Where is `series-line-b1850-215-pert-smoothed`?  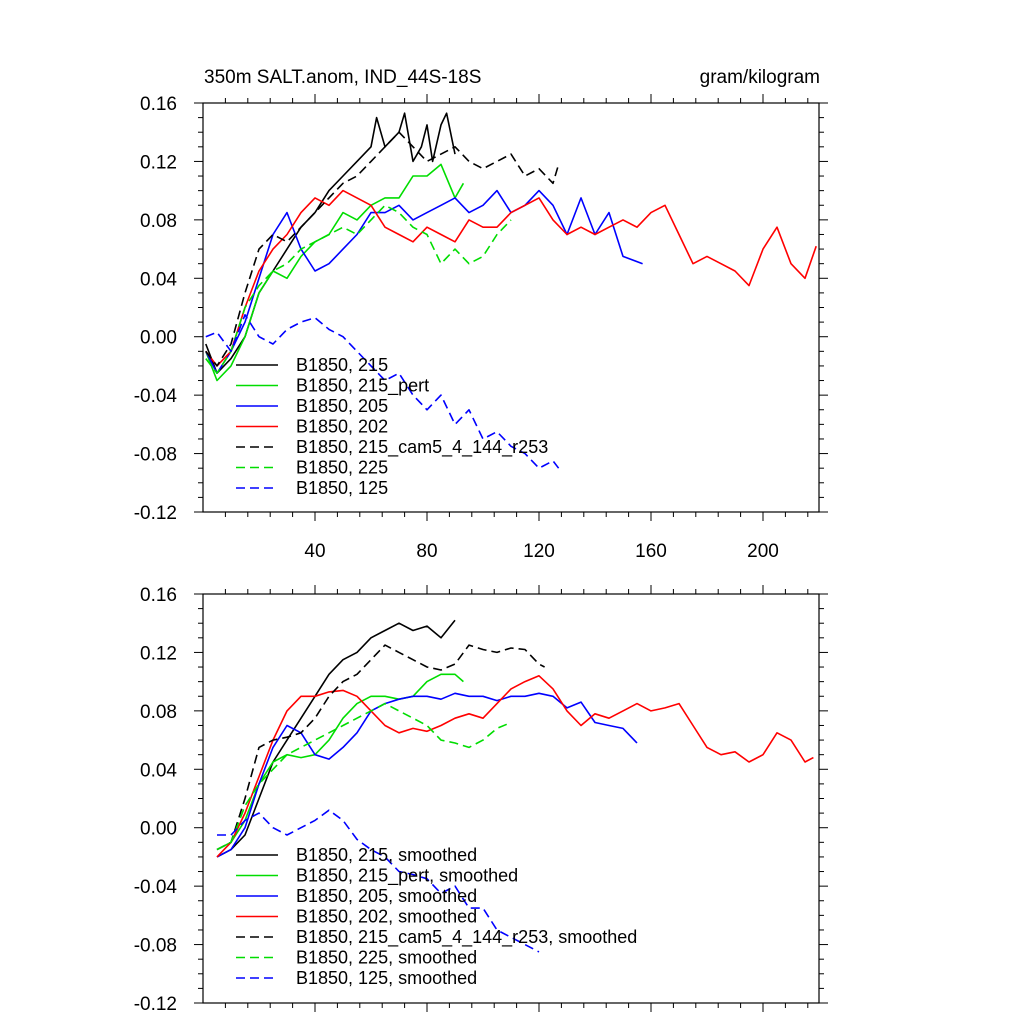 series-line-b1850-215-pert-smoothed is located at coordinates (340, 762).